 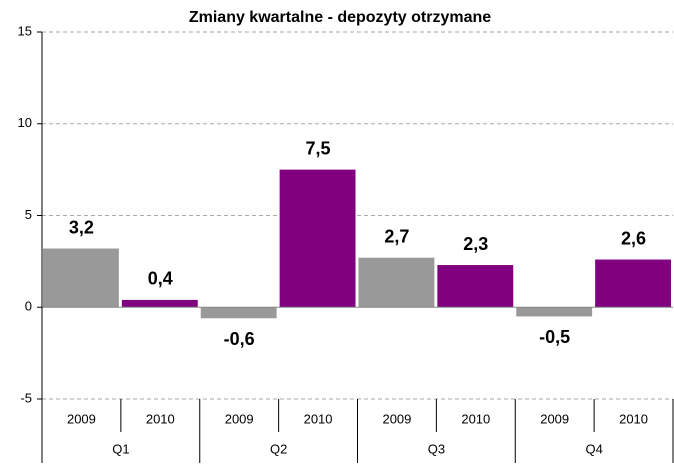 What do you see at coordinates (318, 148) in the screenshot?
I see `value-label: 7,5` at bounding box center [318, 148].